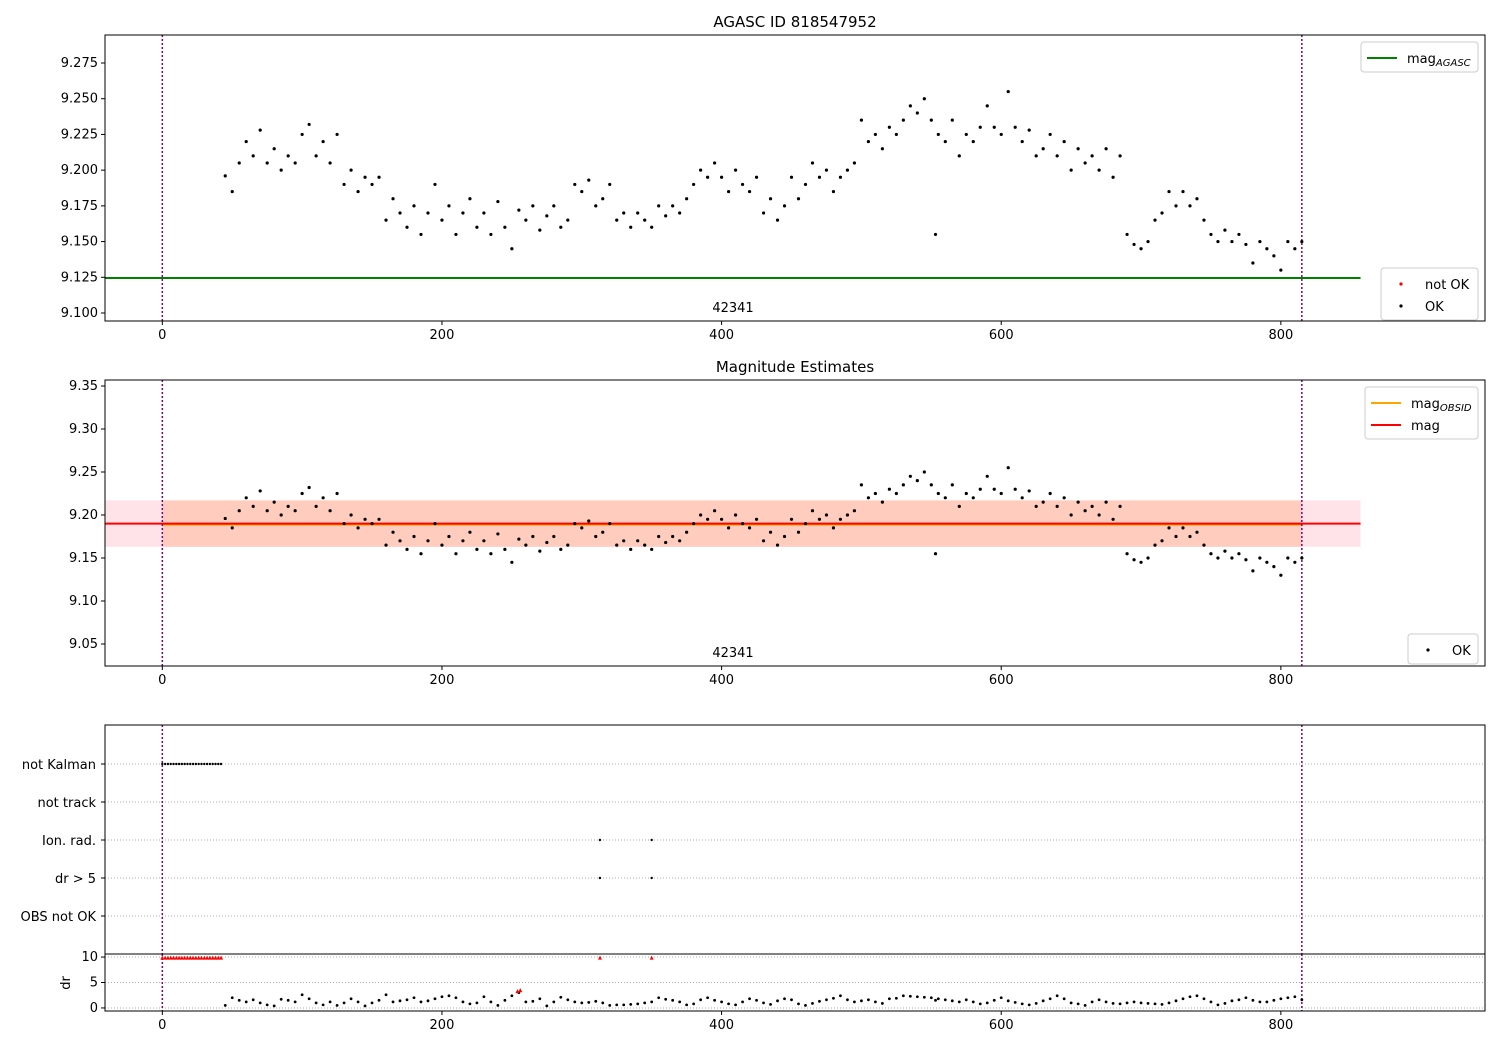 This screenshot has width=1500, height=1050. What do you see at coordinates (1425, 426) in the screenshot?
I see `legend-label: mag` at bounding box center [1425, 426].